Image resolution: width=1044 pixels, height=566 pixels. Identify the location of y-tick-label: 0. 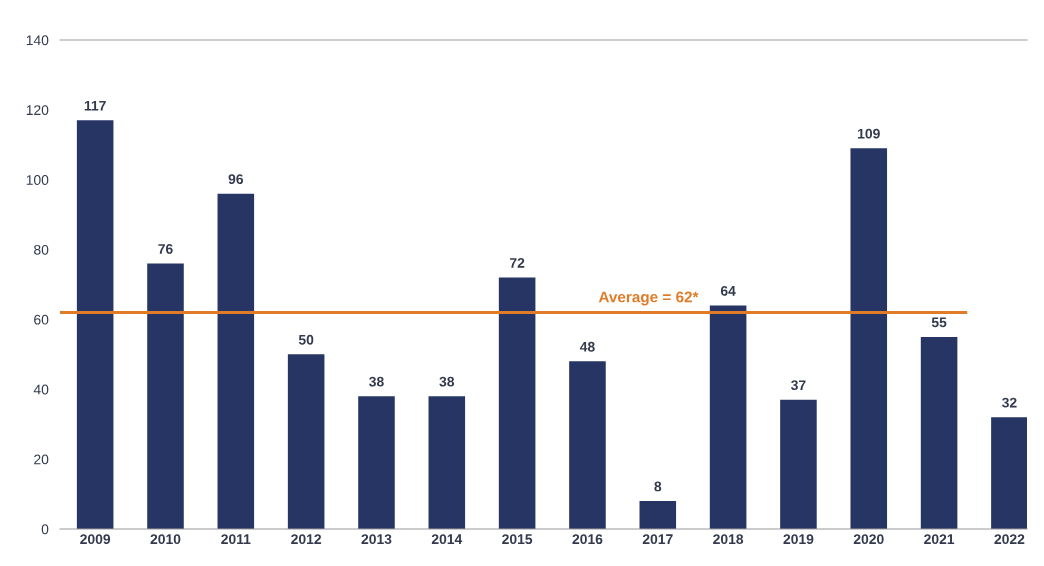
(45, 529).